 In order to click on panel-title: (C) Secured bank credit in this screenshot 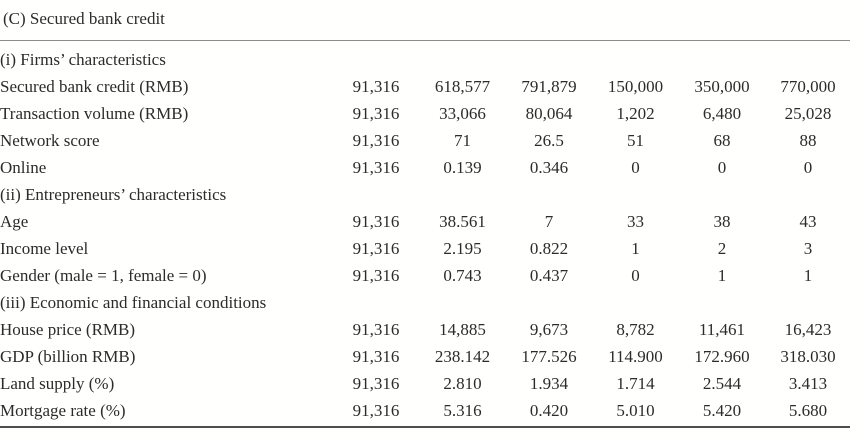, I will do `click(84, 18)`.